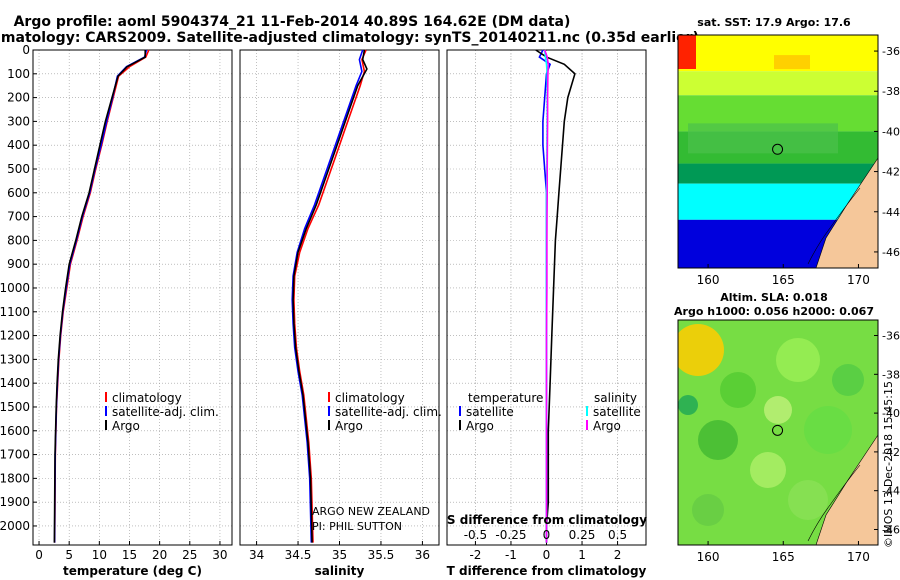  I want to click on y-tick-label: 1000, so click(15, 288).